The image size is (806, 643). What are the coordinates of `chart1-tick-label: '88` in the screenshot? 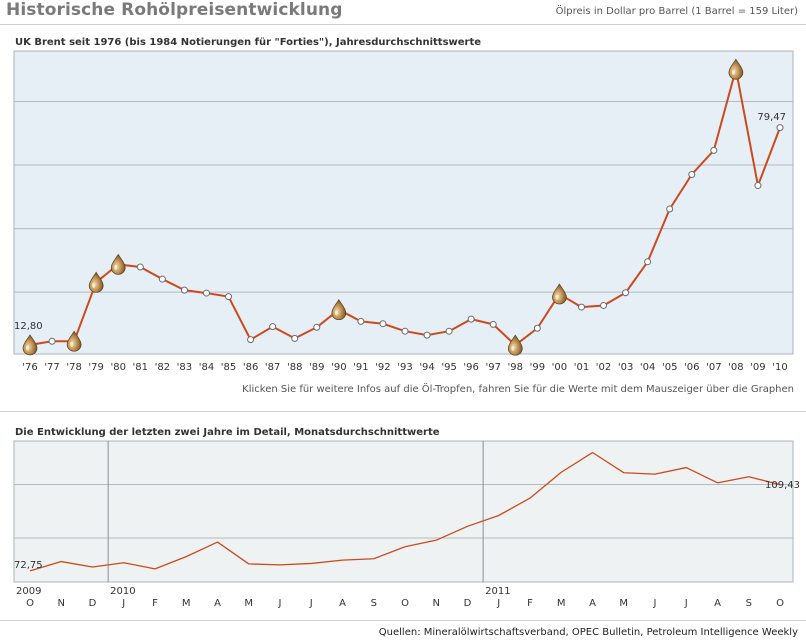 It's located at (294, 367).